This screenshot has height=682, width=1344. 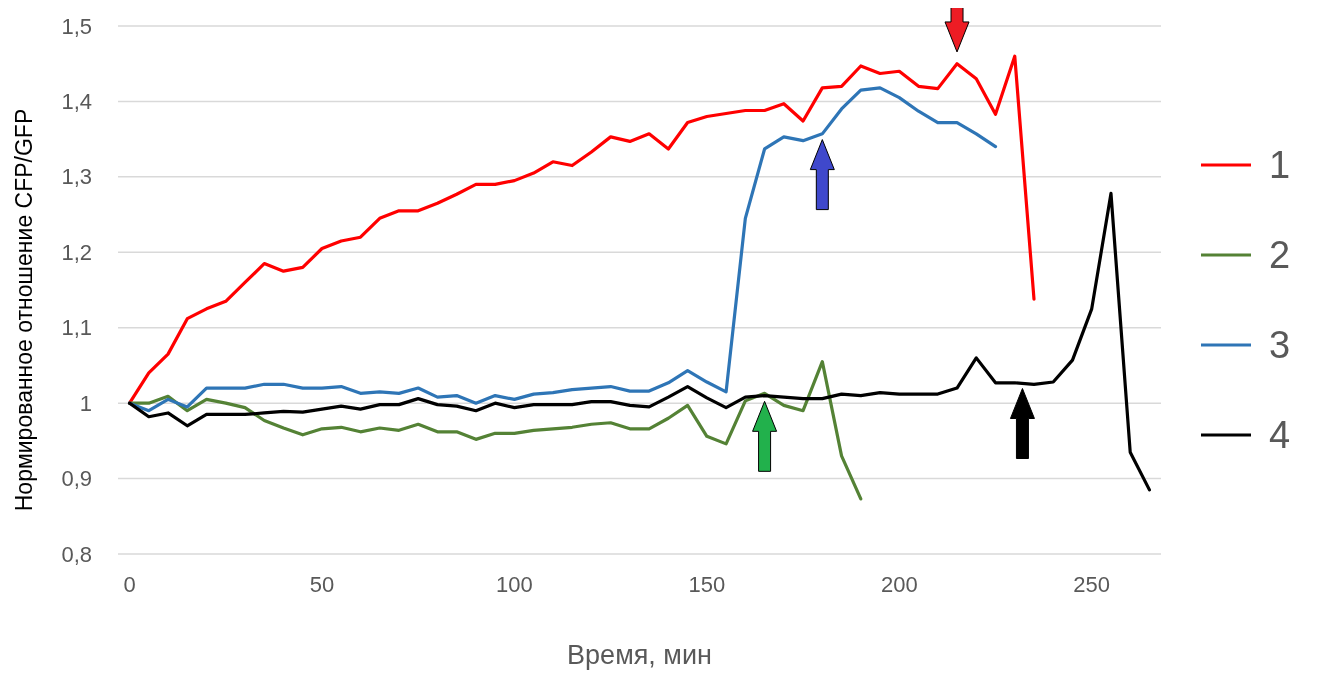 What do you see at coordinates (1280, 165) in the screenshot?
I see `legend-label: 1` at bounding box center [1280, 165].